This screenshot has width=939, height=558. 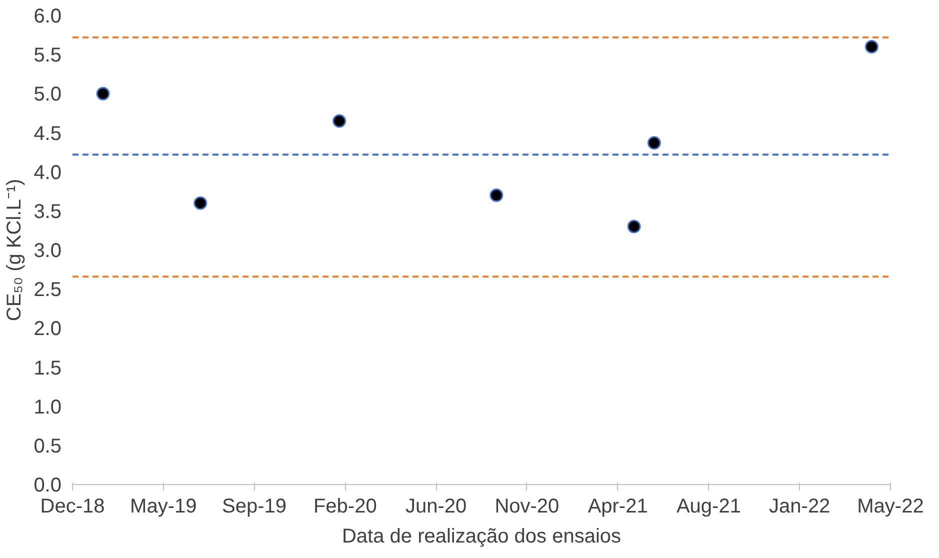 What do you see at coordinates (482, 537) in the screenshot?
I see `x-axis-title: Data de realização dos ensaios` at bounding box center [482, 537].